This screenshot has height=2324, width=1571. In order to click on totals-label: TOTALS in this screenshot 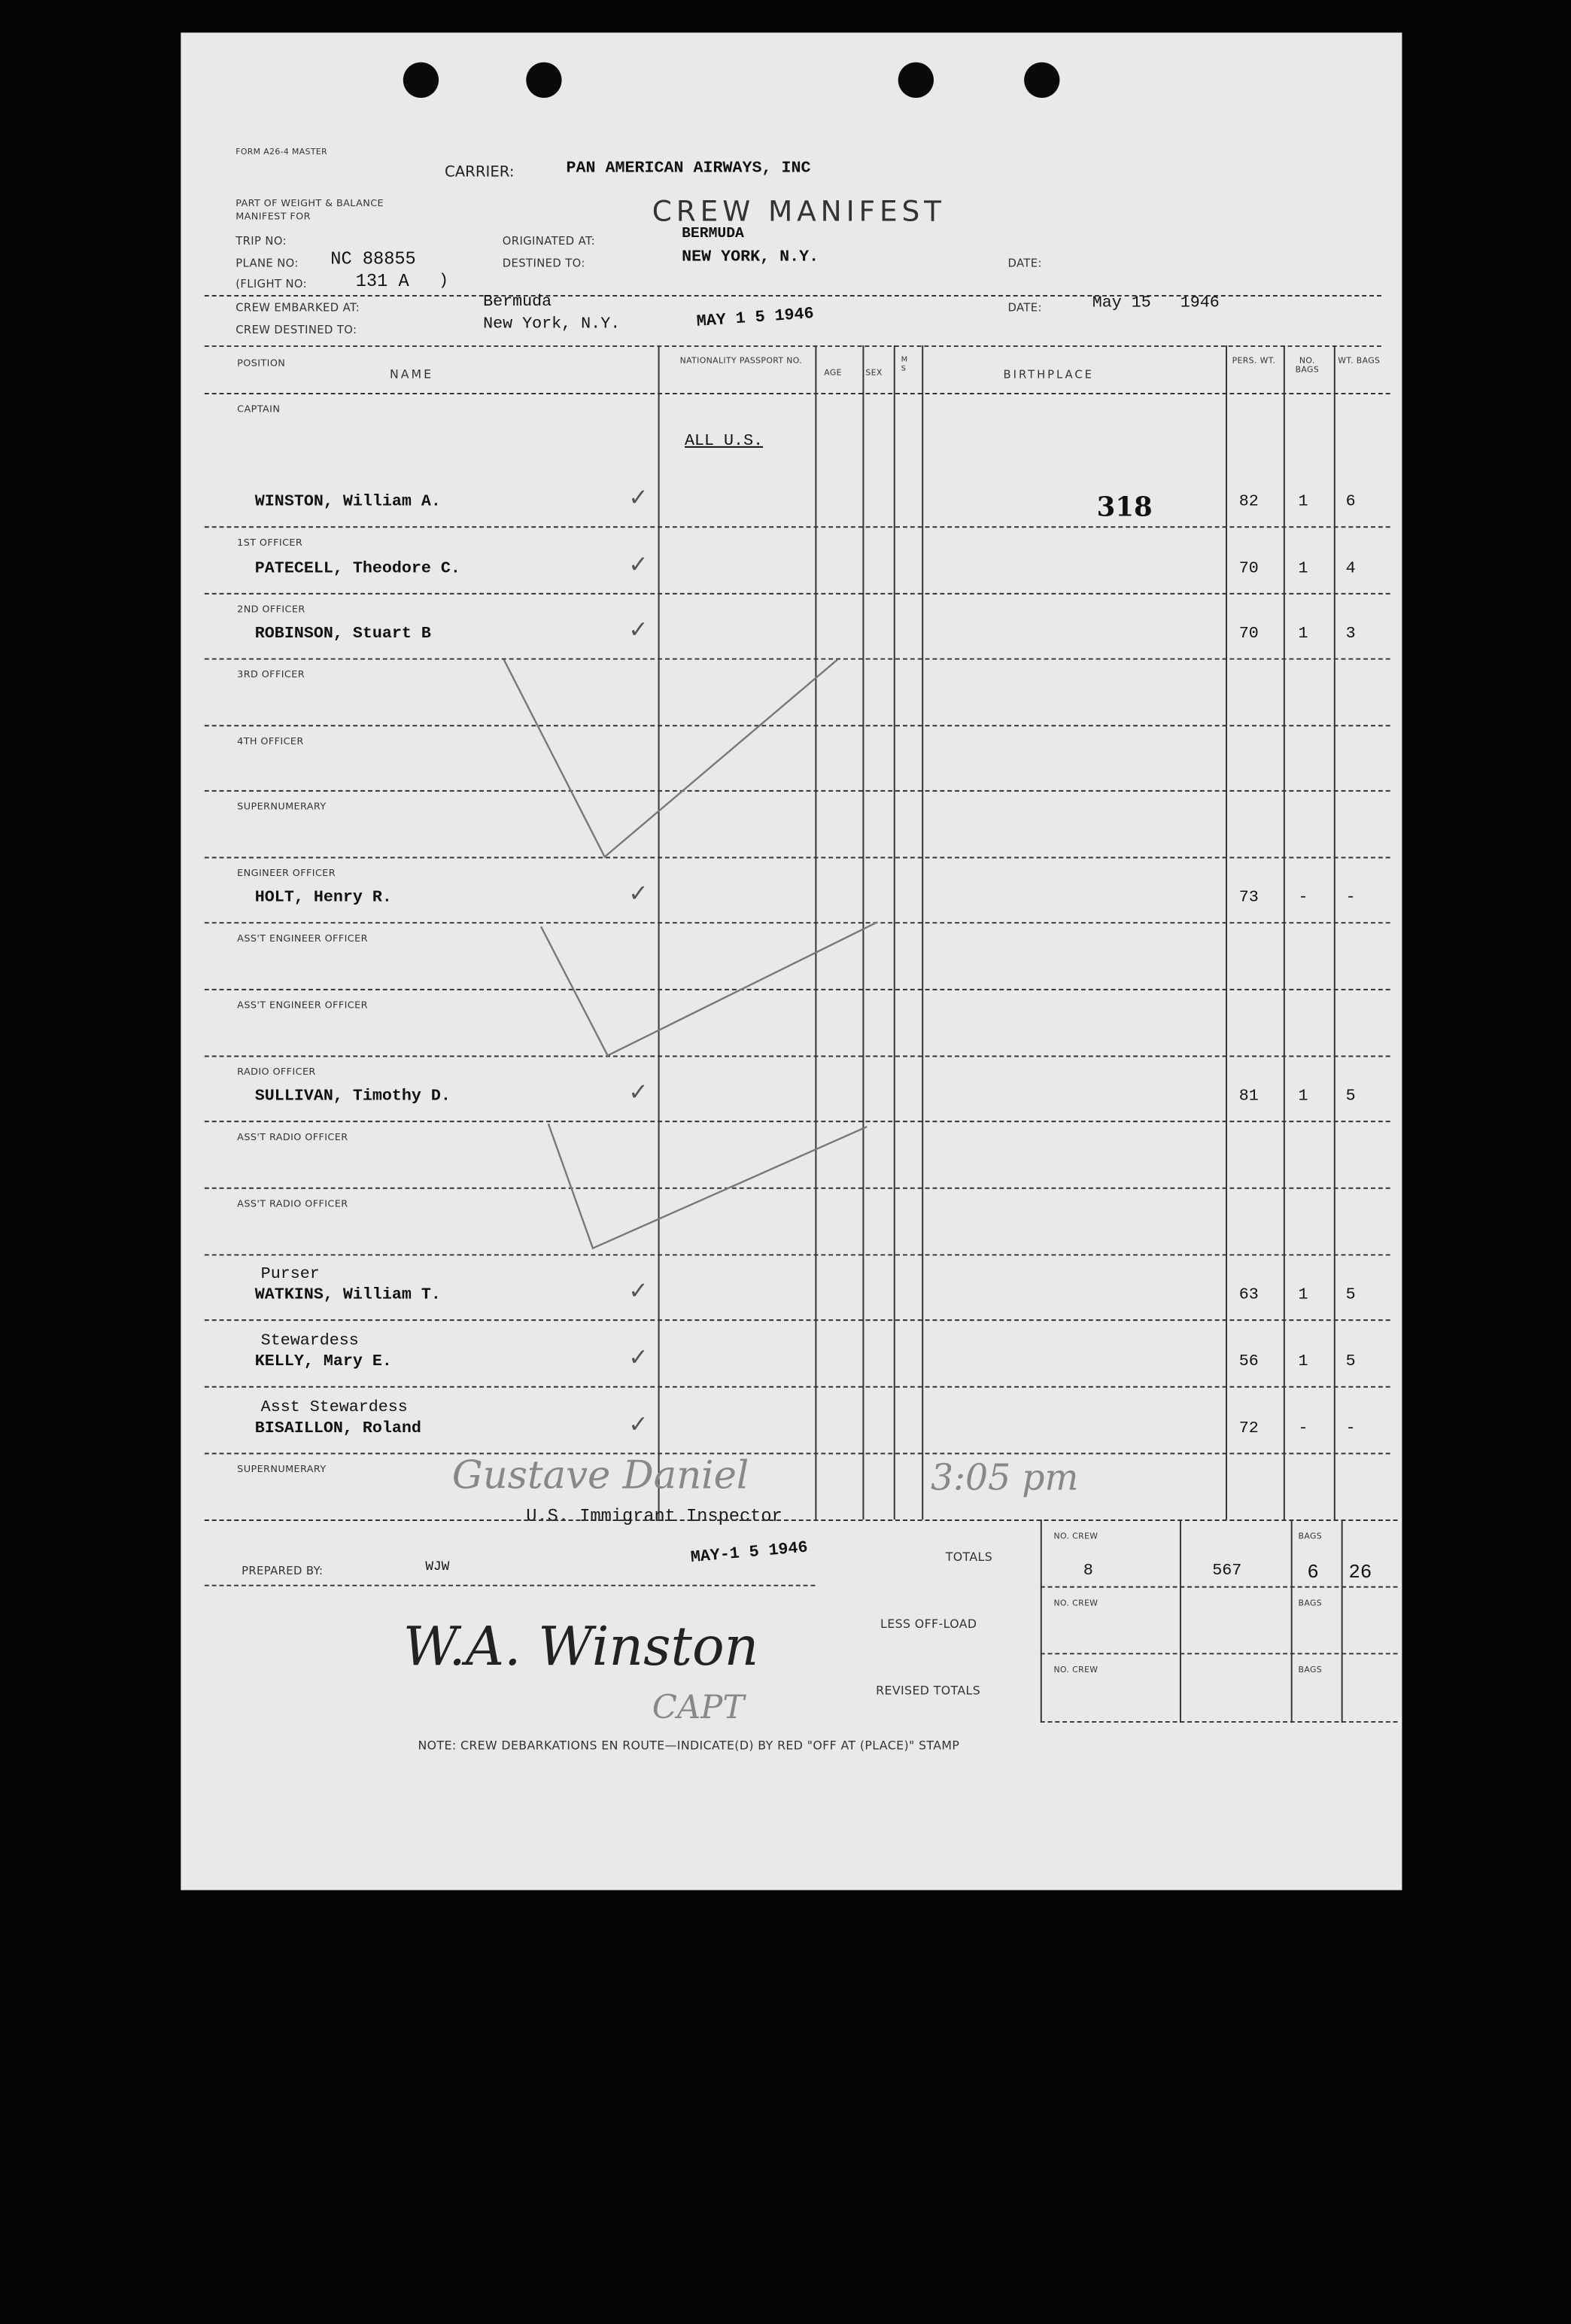, I will do `click(969, 1557)`.